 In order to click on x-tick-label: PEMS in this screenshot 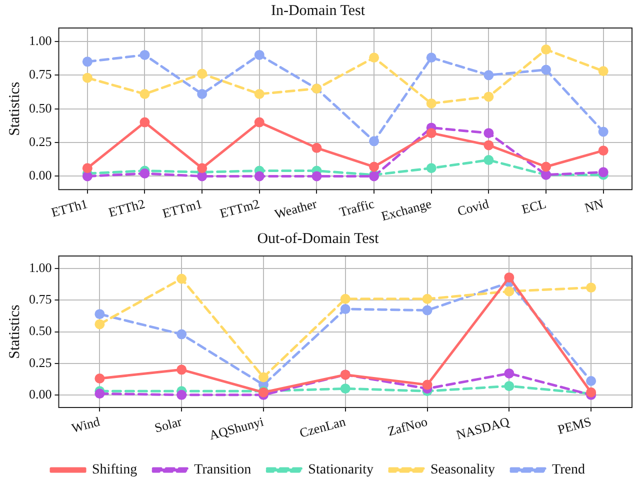, I will do `click(574, 426)`.